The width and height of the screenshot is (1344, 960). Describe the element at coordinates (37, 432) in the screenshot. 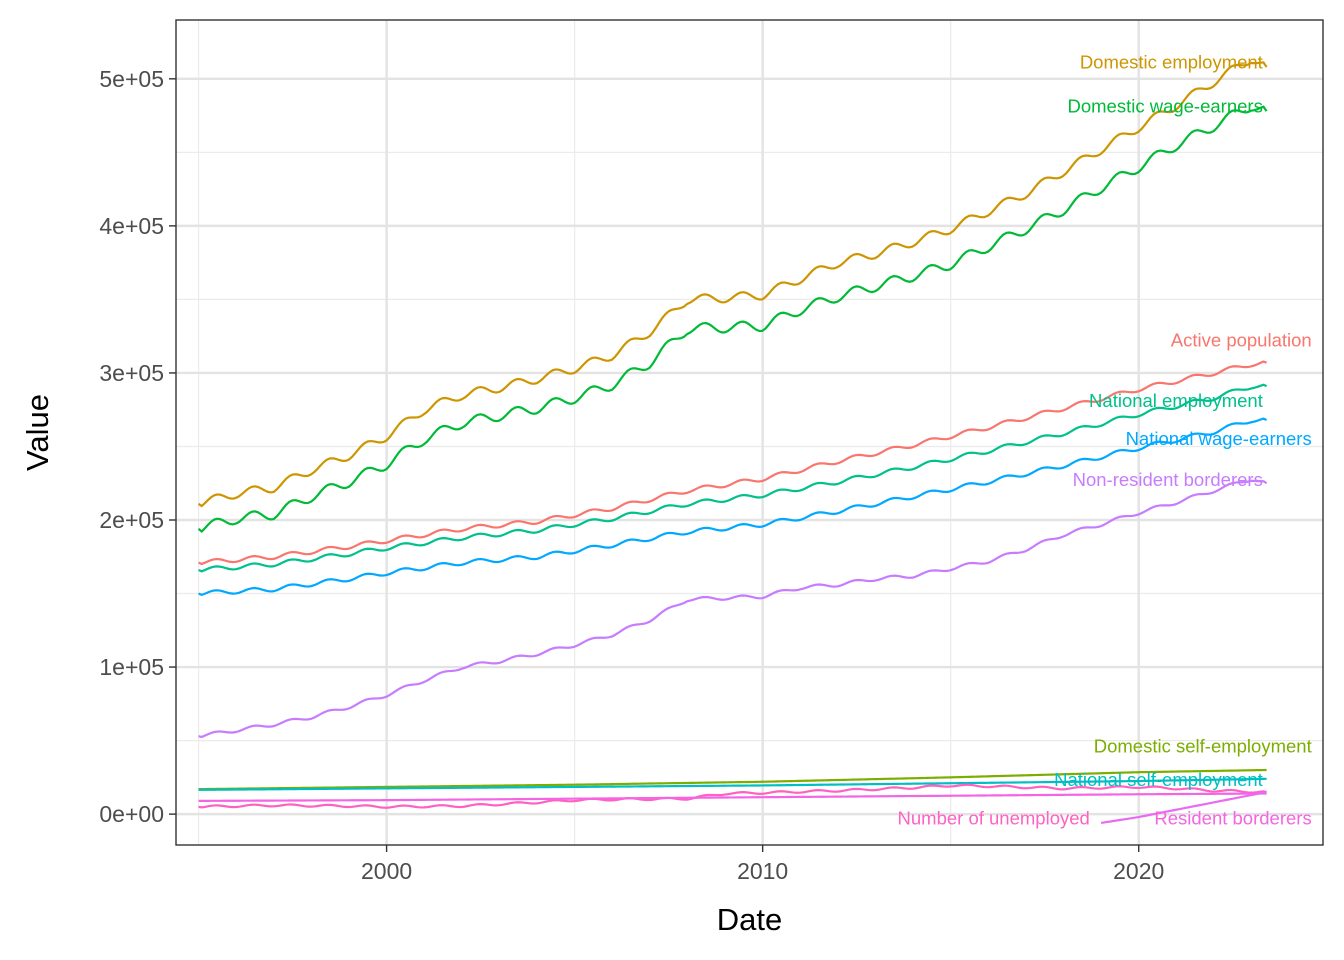

I see `y-axis-title: Value` at that location.